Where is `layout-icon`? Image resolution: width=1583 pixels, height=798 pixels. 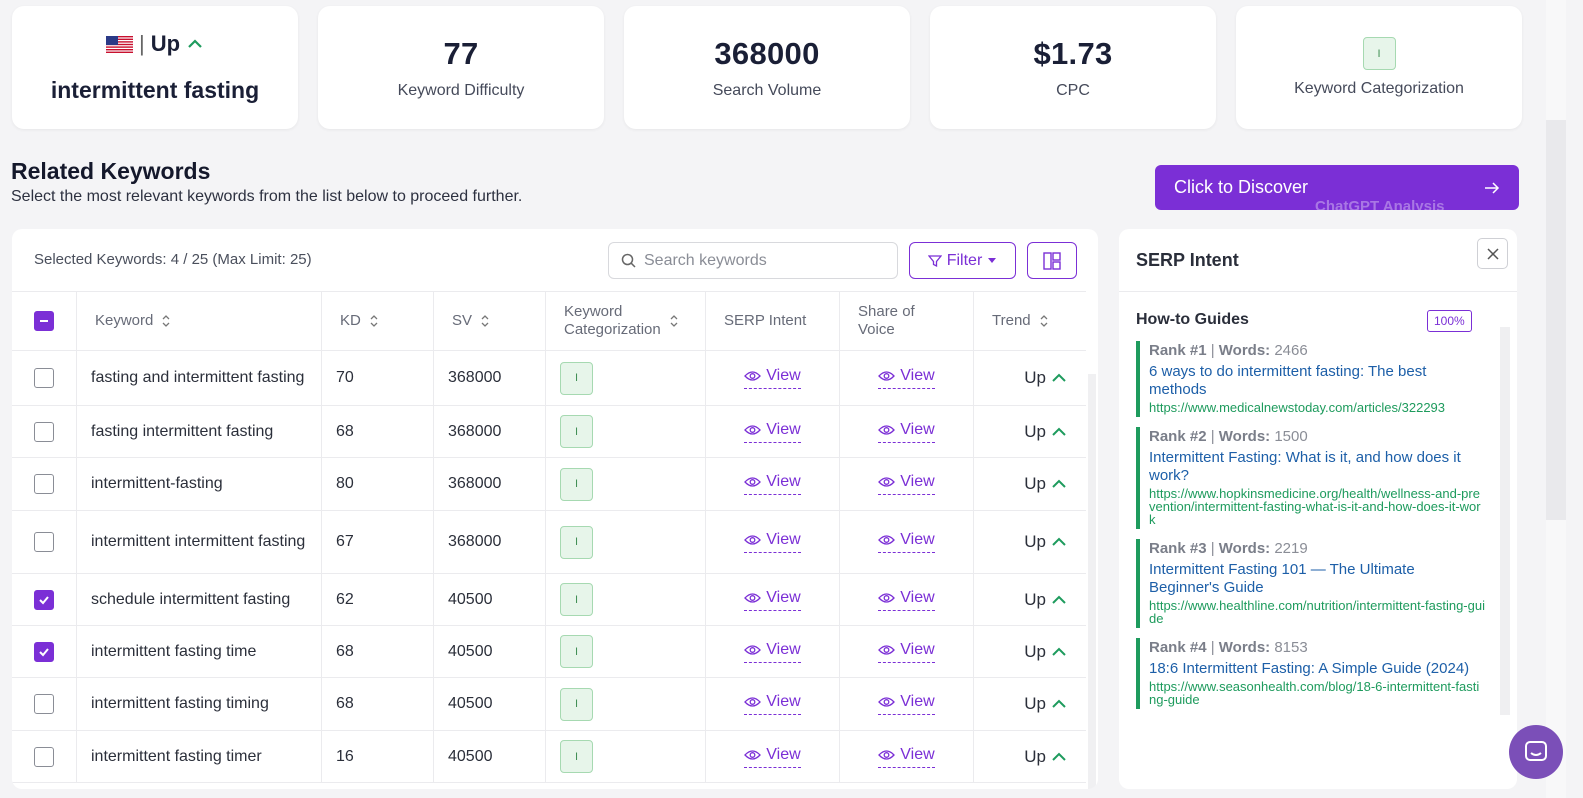
layout-icon is located at coordinates (1052, 260).